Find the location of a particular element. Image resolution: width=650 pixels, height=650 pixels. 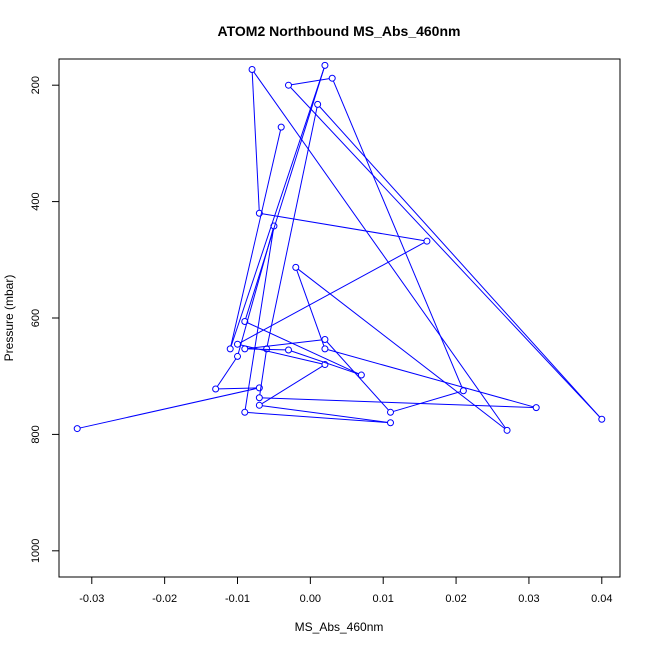

chart-title: ATOM2 Northbound MS_Abs_460nm is located at coordinates (339, 31).